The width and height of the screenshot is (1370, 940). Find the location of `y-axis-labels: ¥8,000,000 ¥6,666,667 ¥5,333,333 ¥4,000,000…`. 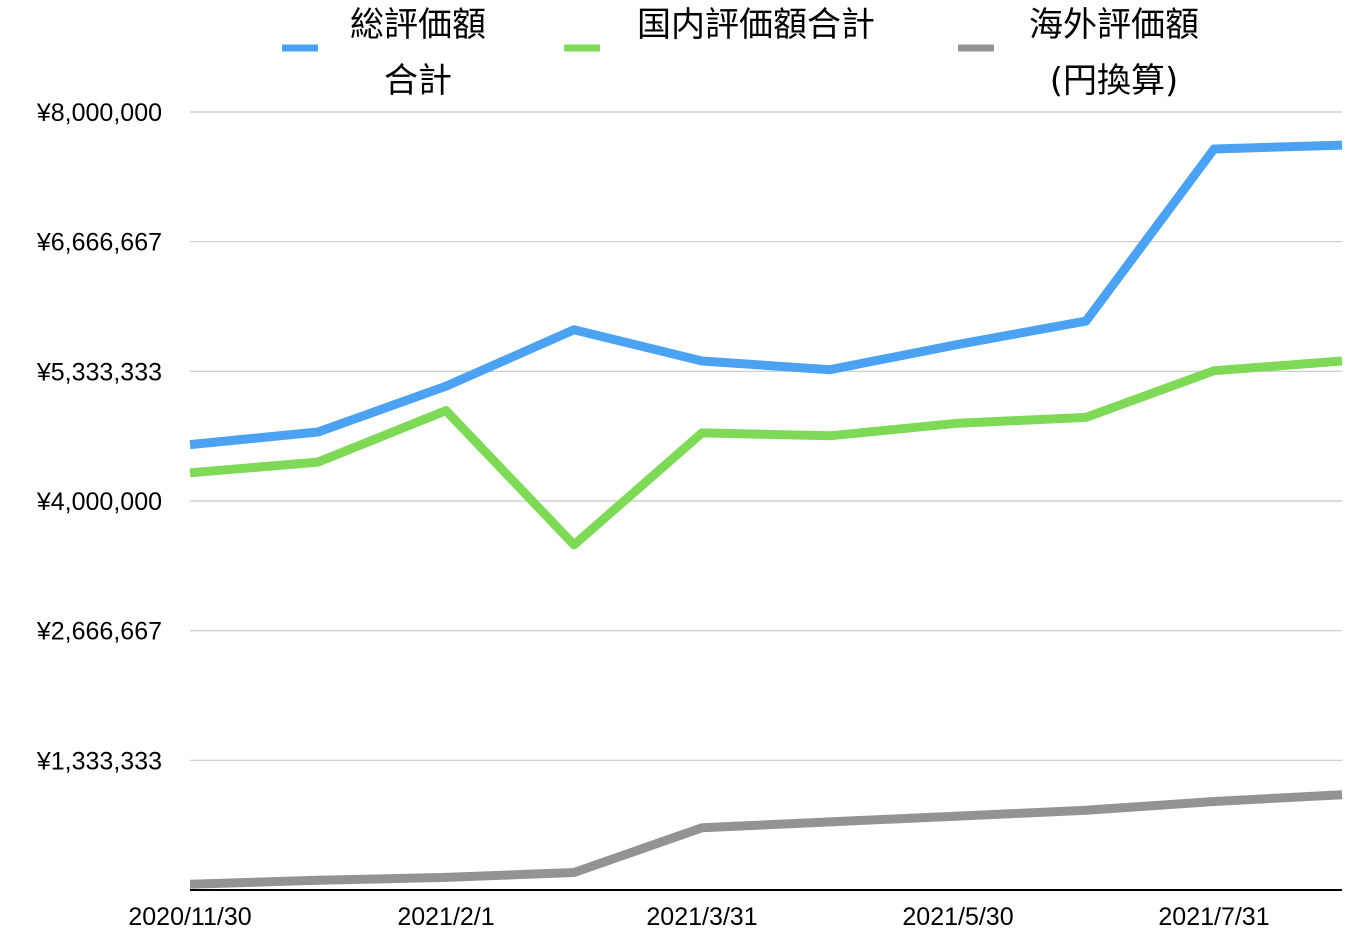

y-axis-labels: ¥8,000,000 ¥6,666,667 ¥5,333,333 ¥4,000,000… is located at coordinates (99, 437).